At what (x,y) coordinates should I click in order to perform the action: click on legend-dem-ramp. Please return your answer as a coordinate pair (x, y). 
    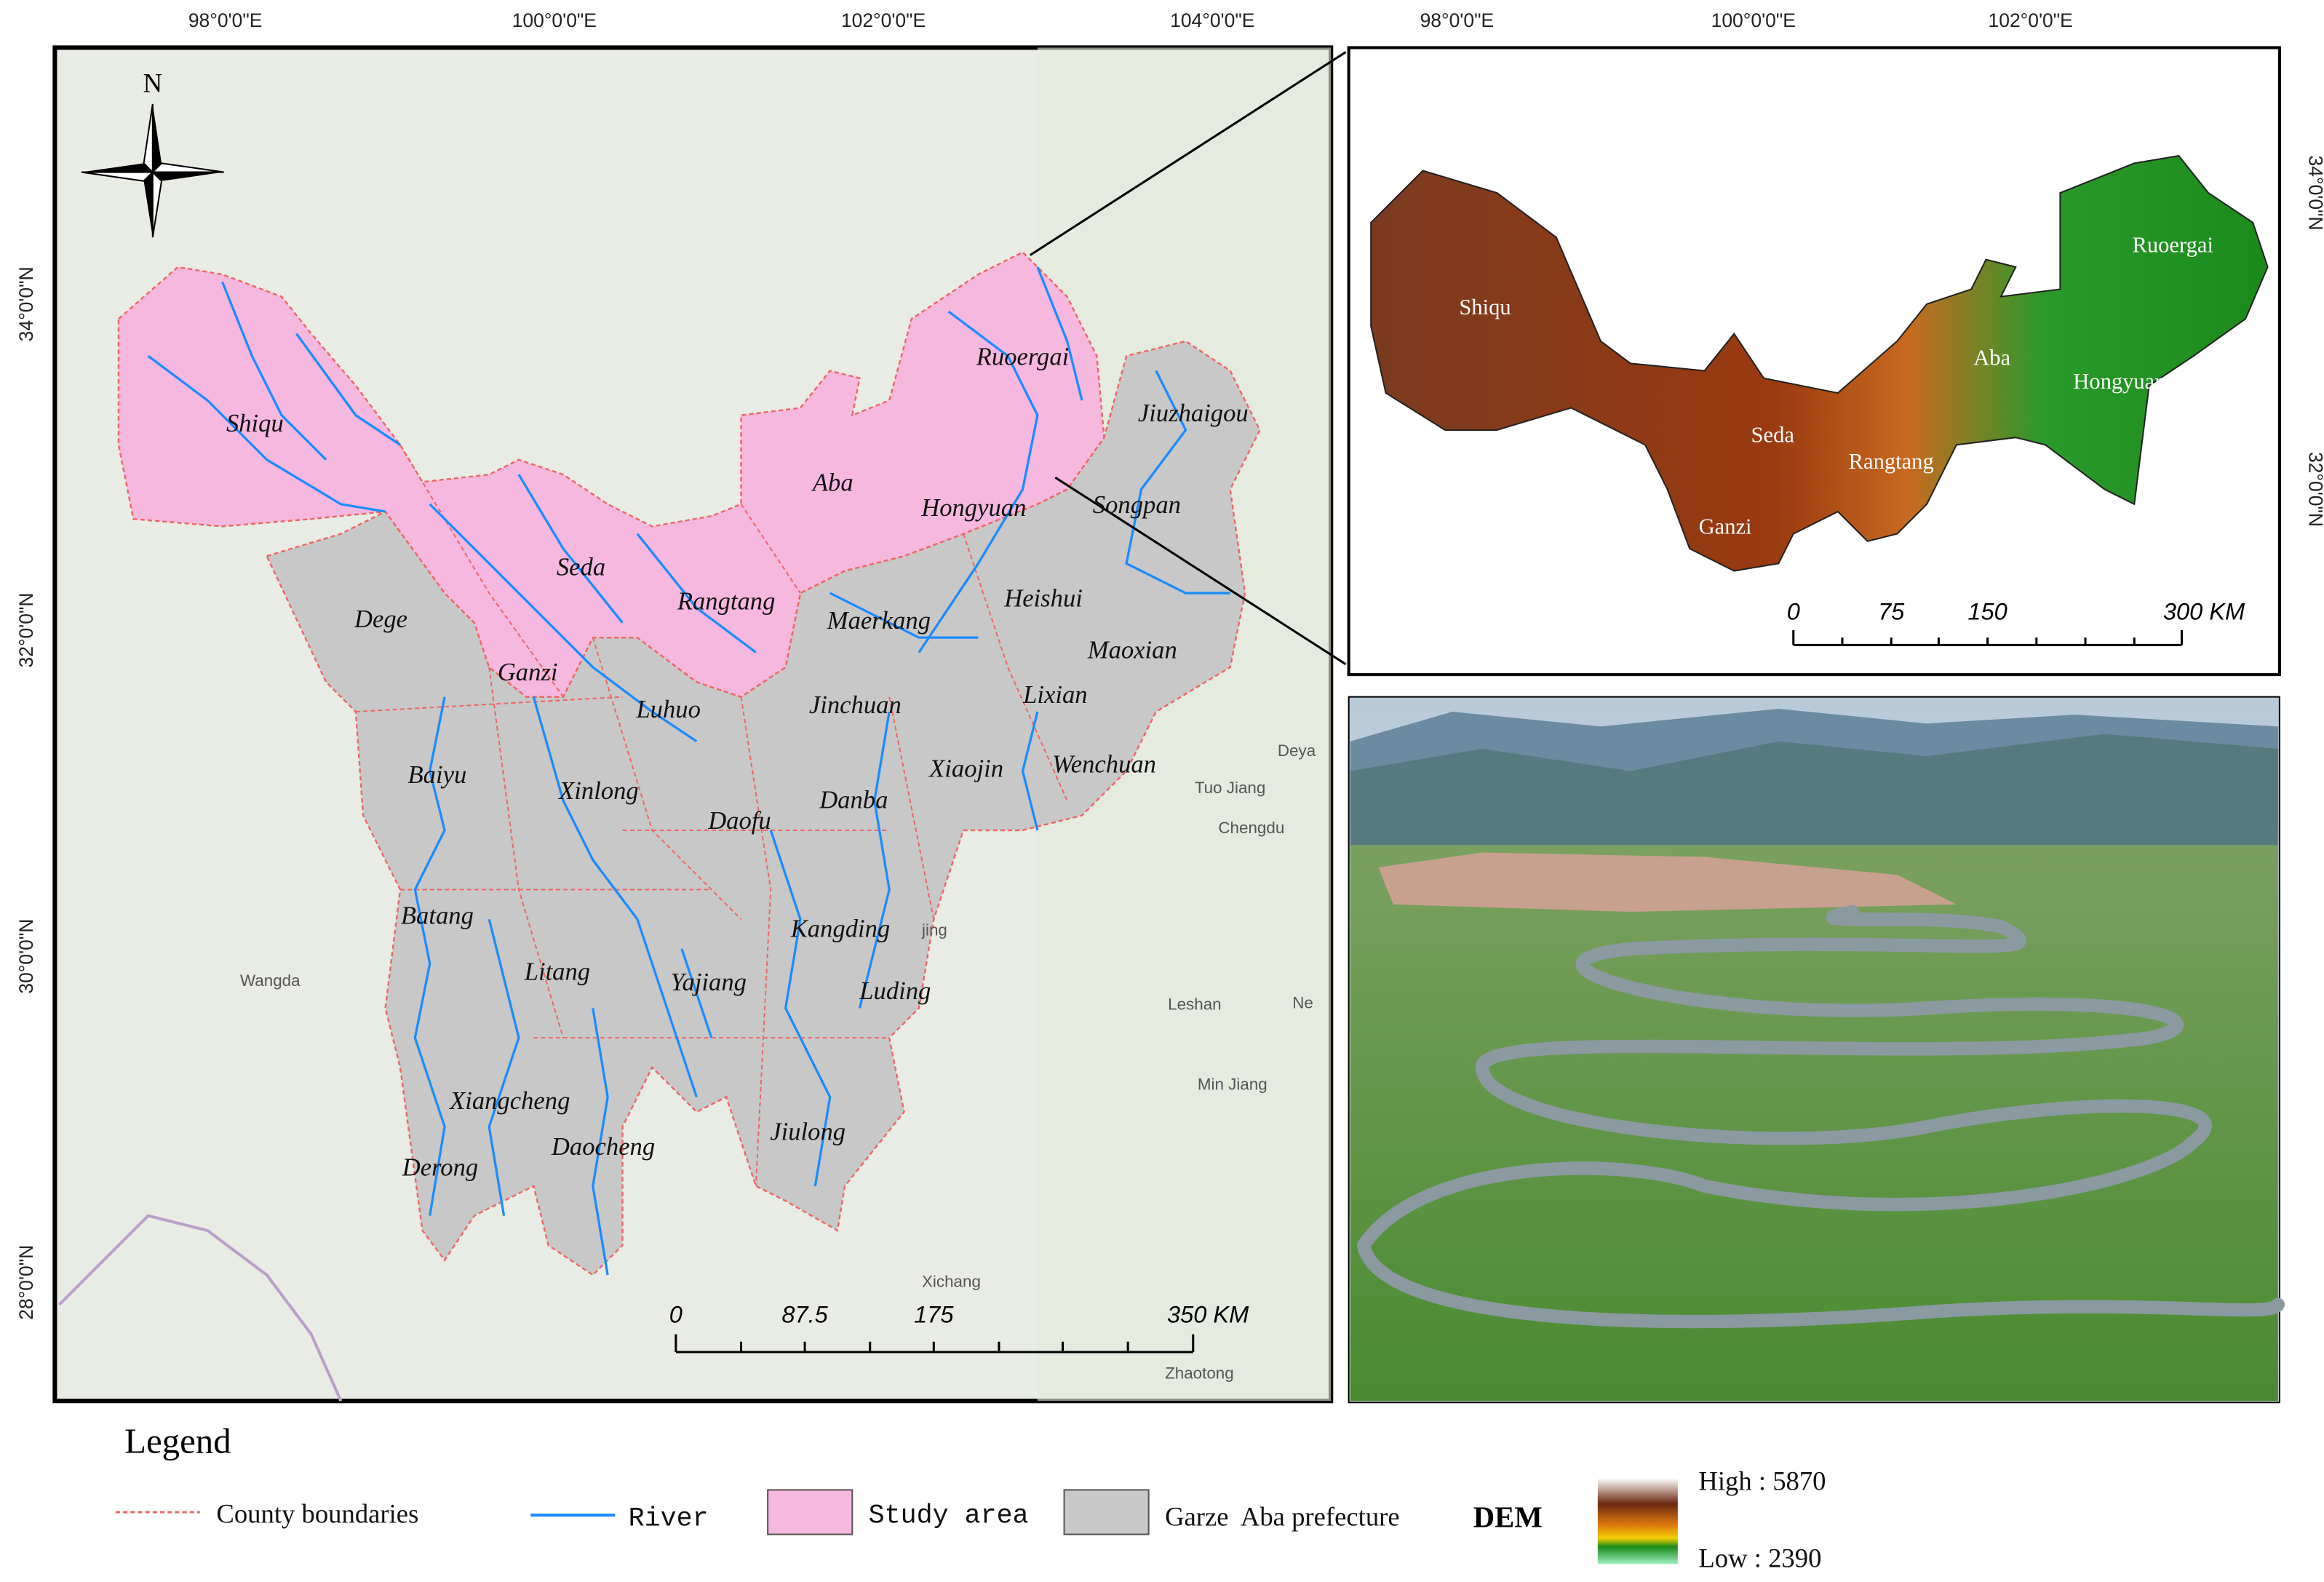
    Looking at the image, I should click on (1637, 1521).